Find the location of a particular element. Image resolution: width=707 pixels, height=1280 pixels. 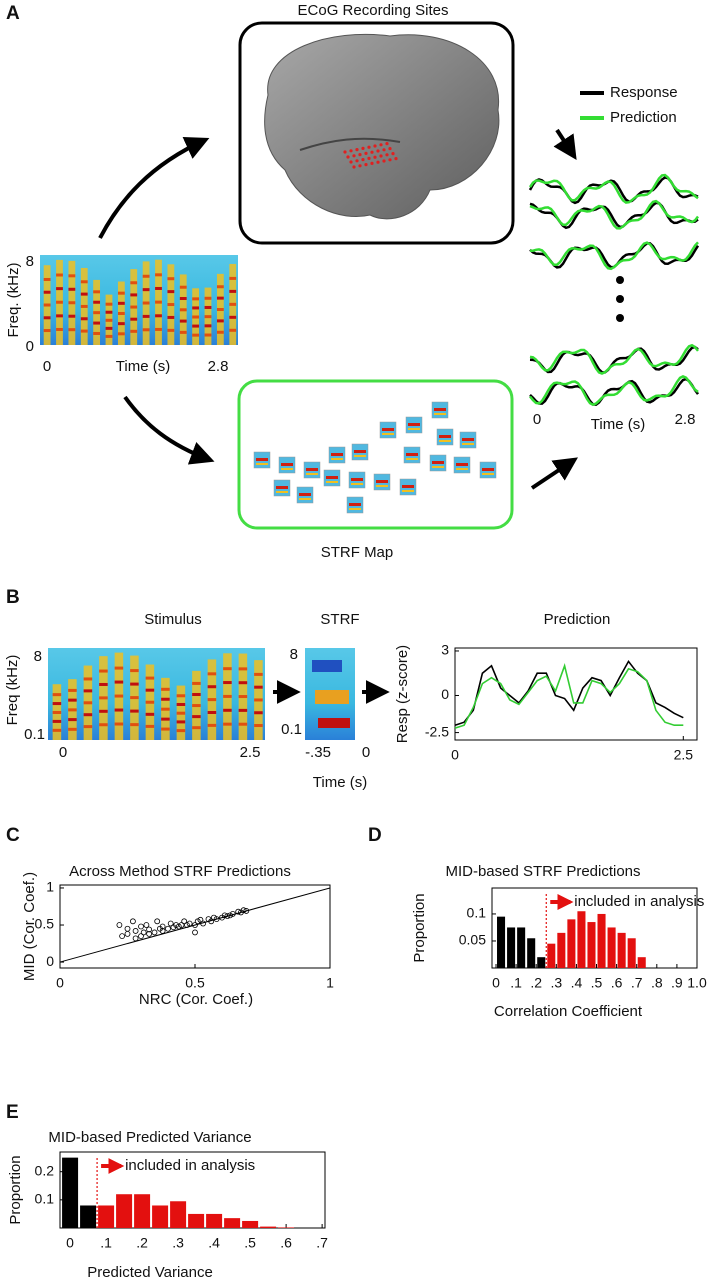

y-tick-label: 0 is located at coordinates (30, 346).